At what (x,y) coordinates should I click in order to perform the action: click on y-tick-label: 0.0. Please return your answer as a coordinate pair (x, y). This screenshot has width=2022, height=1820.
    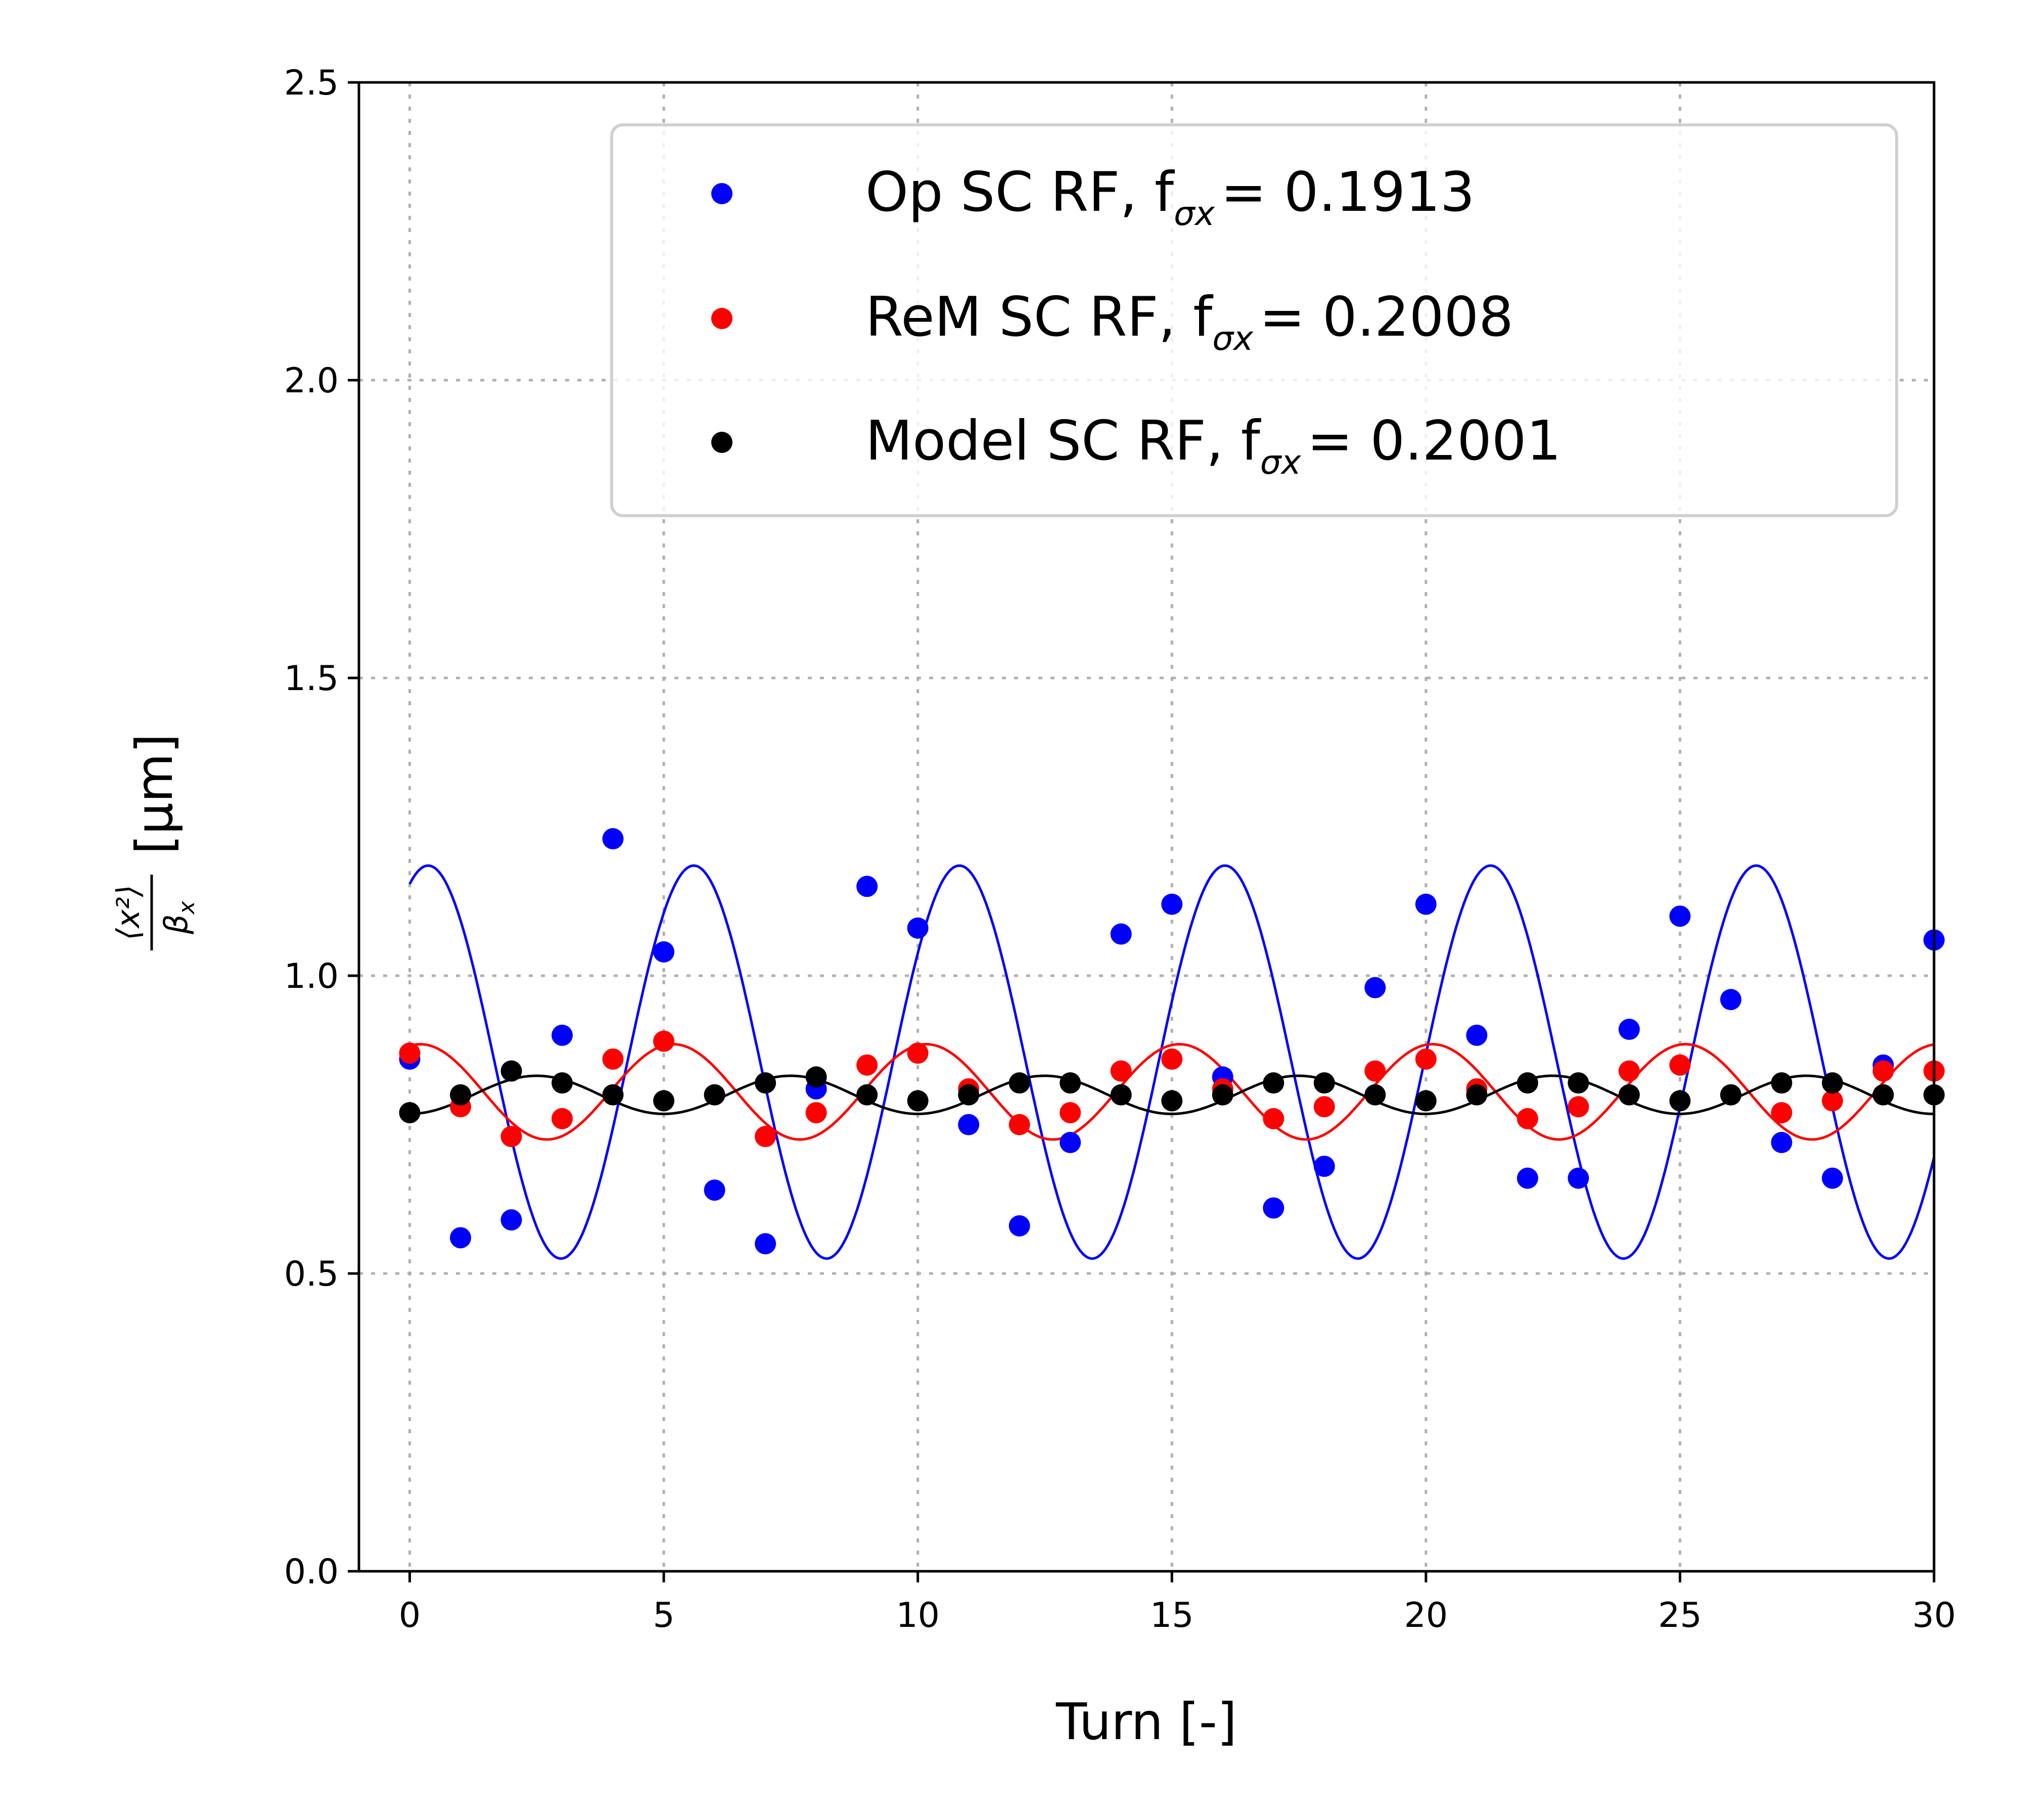
    Looking at the image, I should click on (311, 1572).